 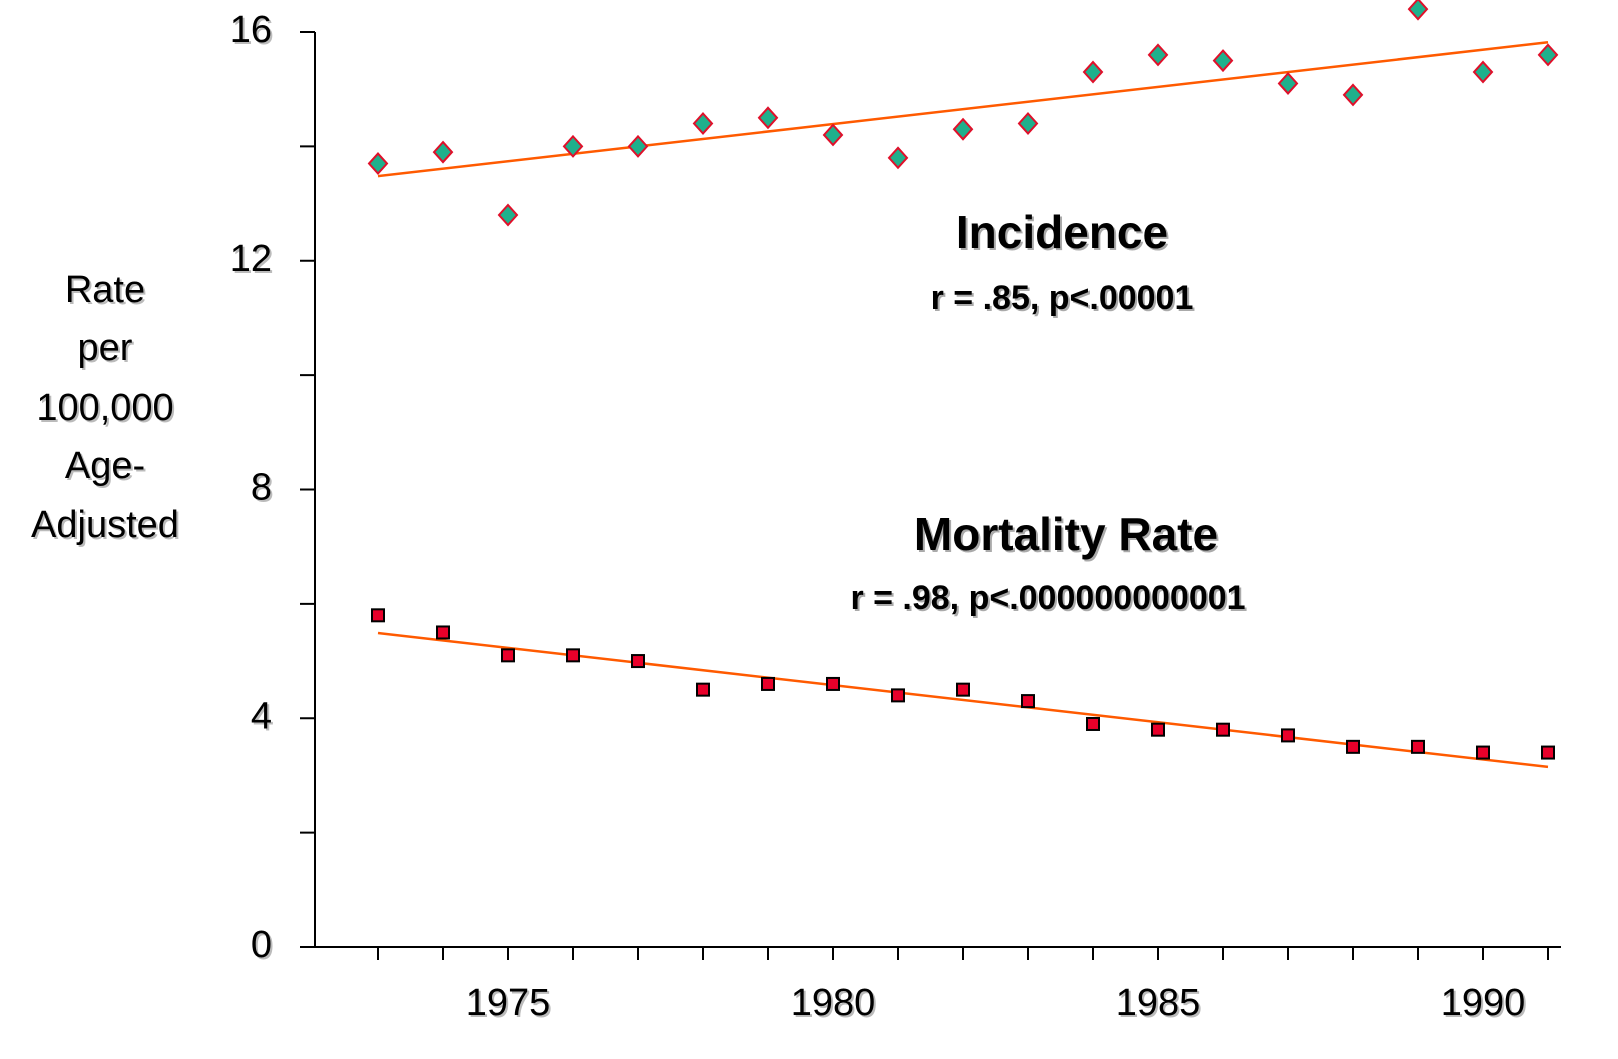 I want to click on y-axis-label: Adjusted, so click(x=105, y=525).